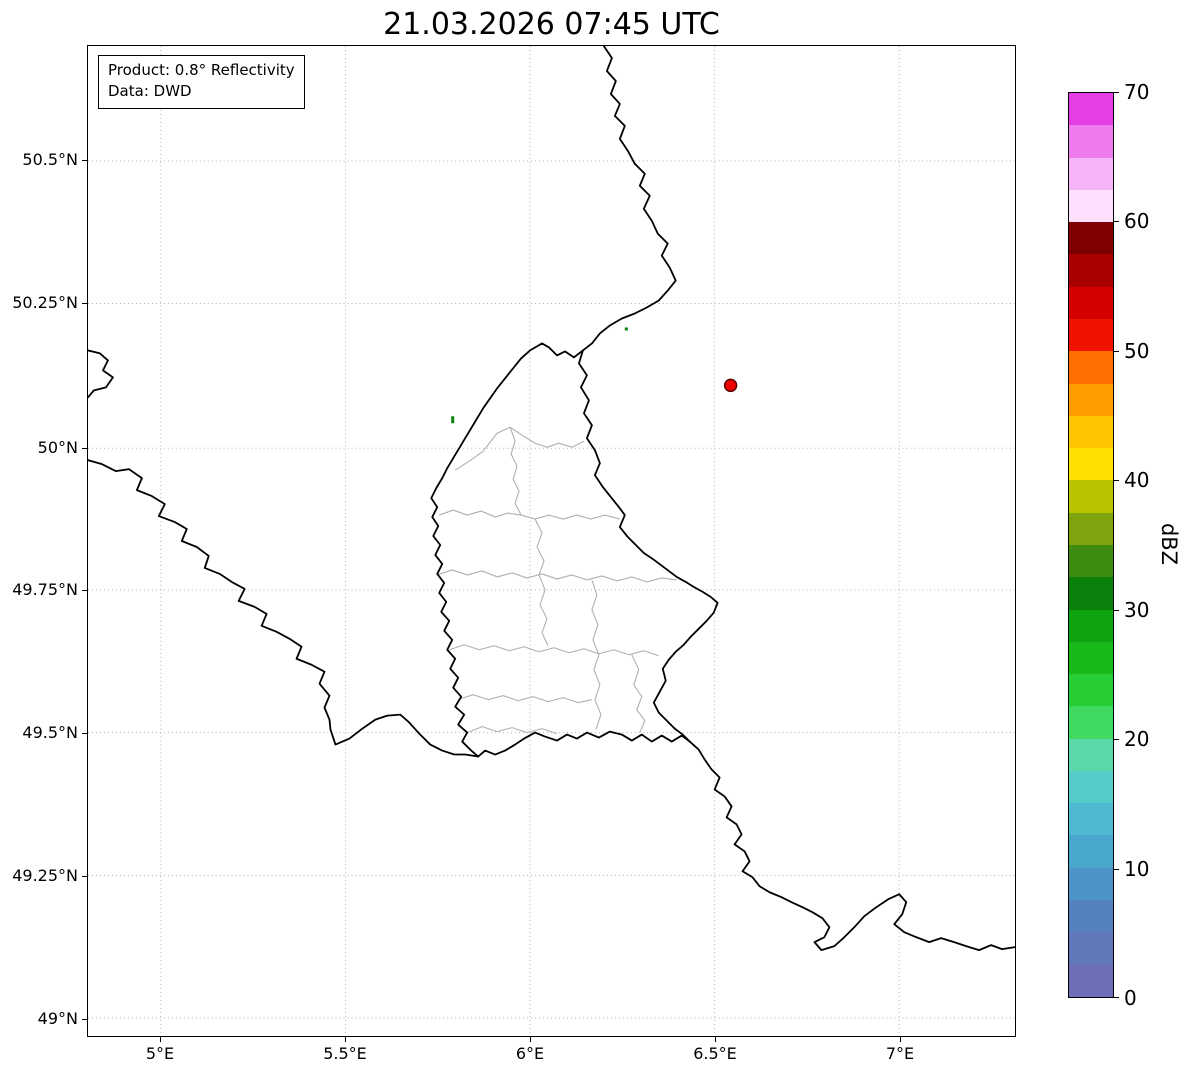 The height and width of the screenshot is (1081, 1202). I want to click on product-info-box: Product: 0.8° Reflectivity Data: DWD, so click(201, 82).